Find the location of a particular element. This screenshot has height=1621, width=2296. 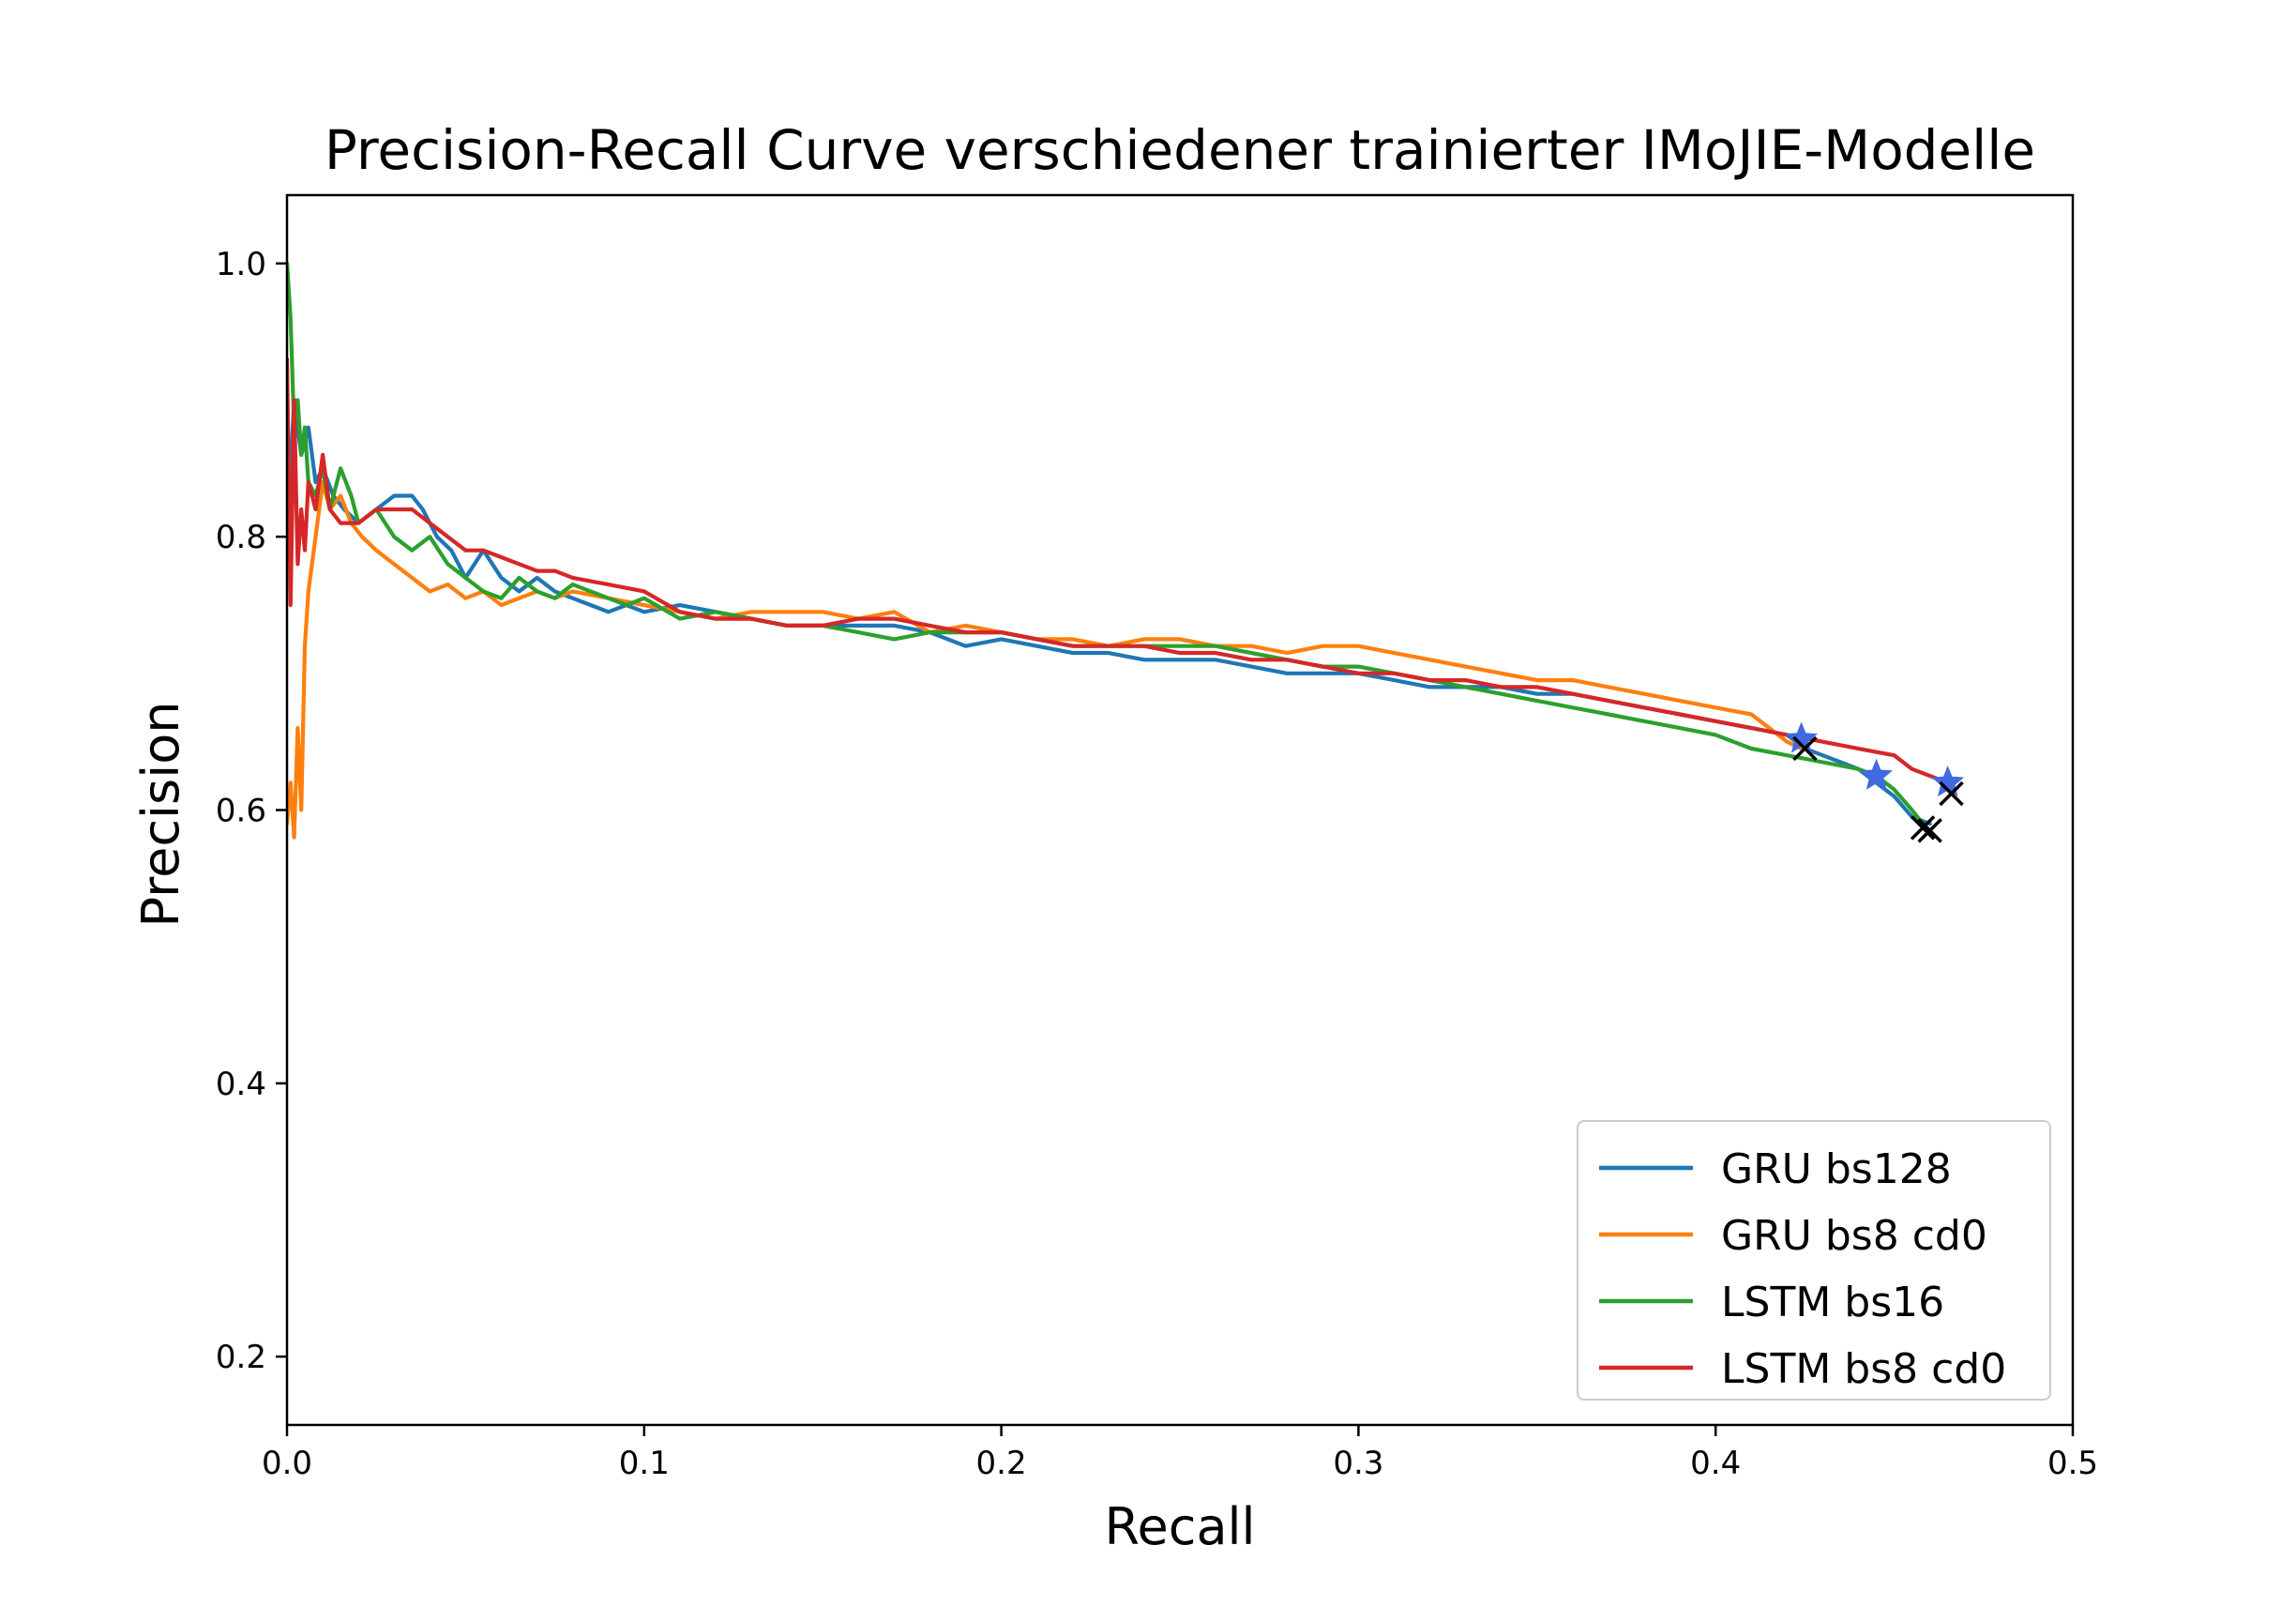

series-line-gru-bs8-cd0 is located at coordinates (1045, 659).